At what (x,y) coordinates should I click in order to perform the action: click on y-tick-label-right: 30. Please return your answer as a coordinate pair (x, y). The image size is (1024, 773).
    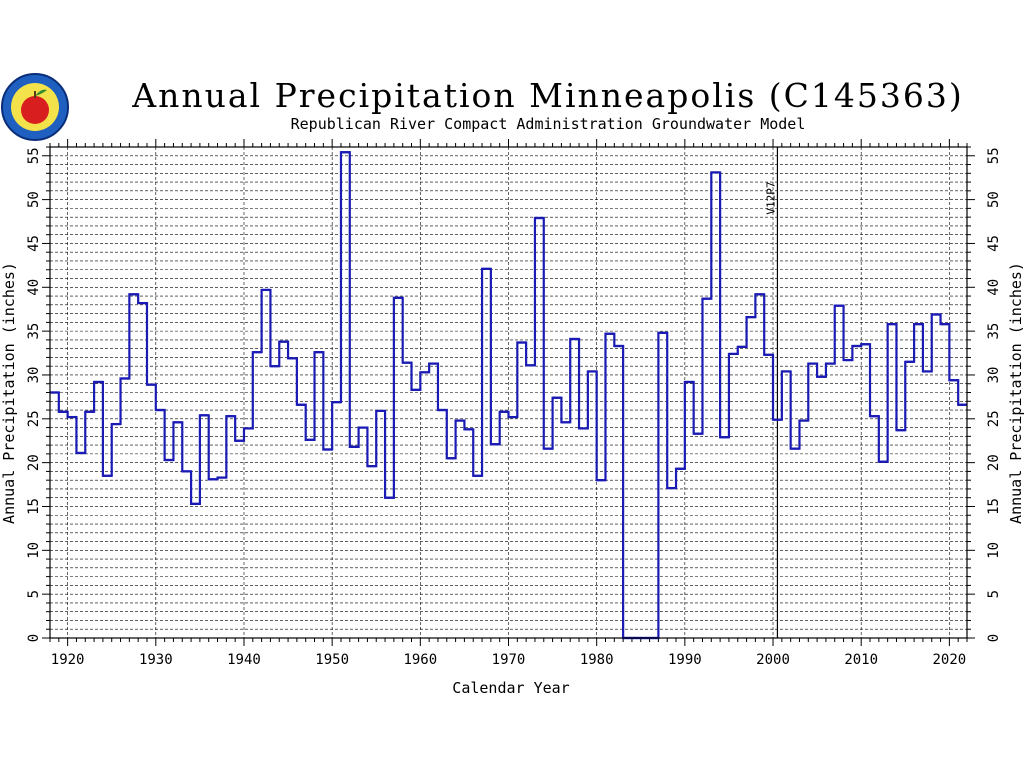
    Looking at the image, I should click on (994, 375).